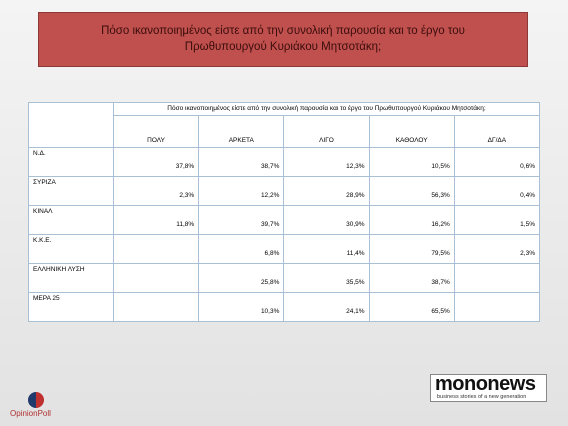  What do you see at coordinates (411, 191) in the screenshot?
I see `cell: 56,3%` at bounding box center [411, 191].